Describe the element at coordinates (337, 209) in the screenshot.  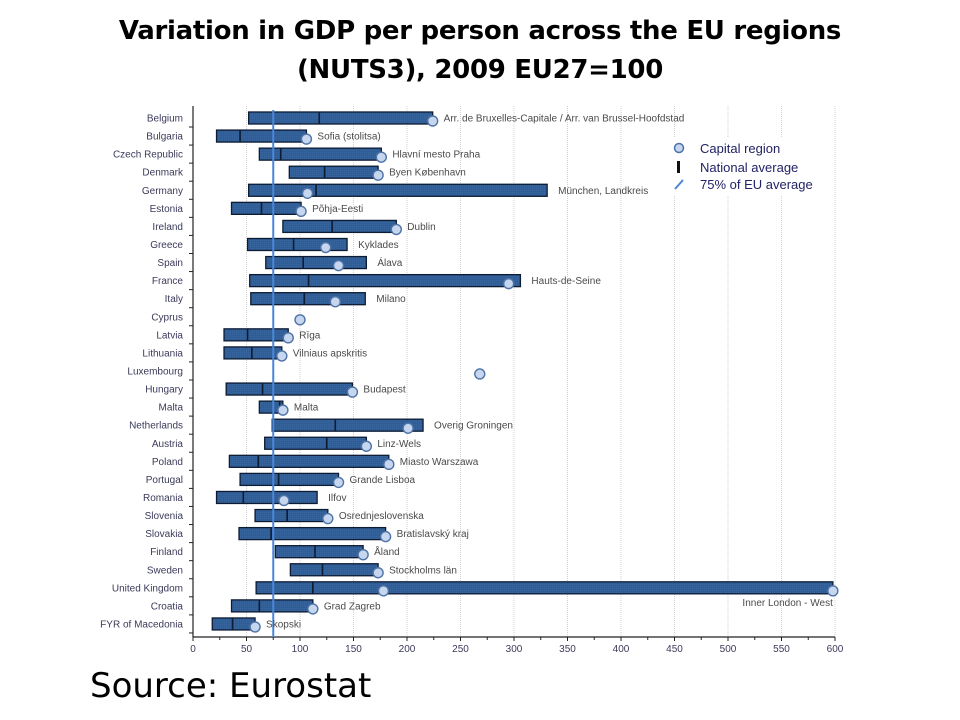
I see `region-annotation: Põhja-Eesti` at that location.